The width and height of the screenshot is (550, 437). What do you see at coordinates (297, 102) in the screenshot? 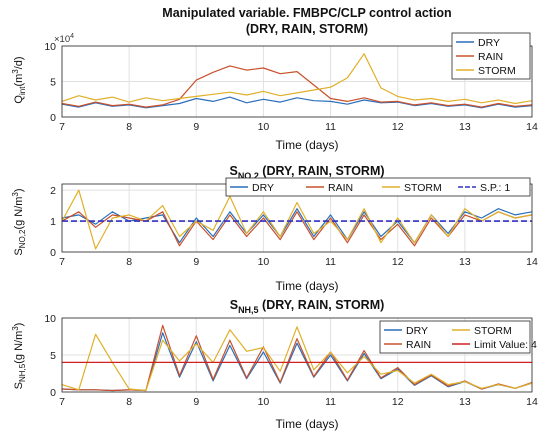
I see `chart-1-series-dry` at bounding box center [297, 102].